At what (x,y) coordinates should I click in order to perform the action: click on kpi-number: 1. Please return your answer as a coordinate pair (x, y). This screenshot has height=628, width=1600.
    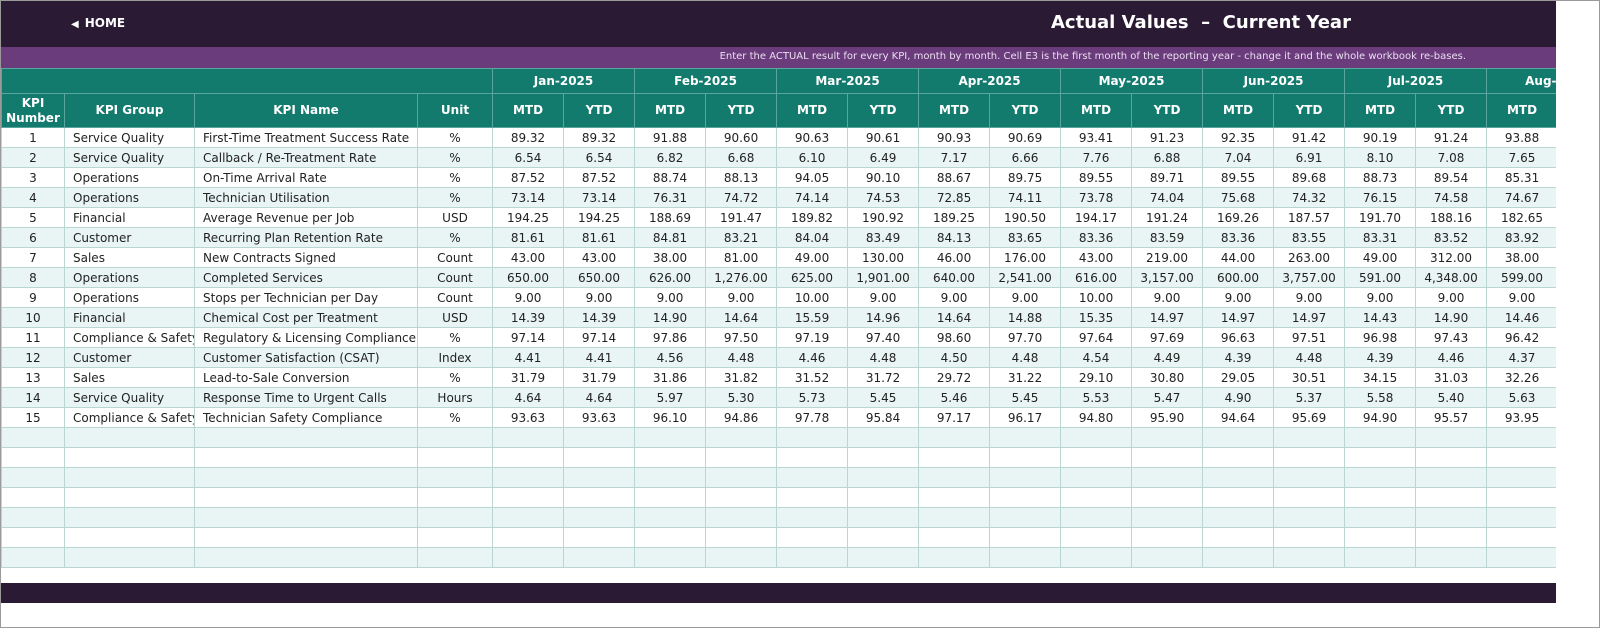
    Looking at the image, I should click on (33, 137).